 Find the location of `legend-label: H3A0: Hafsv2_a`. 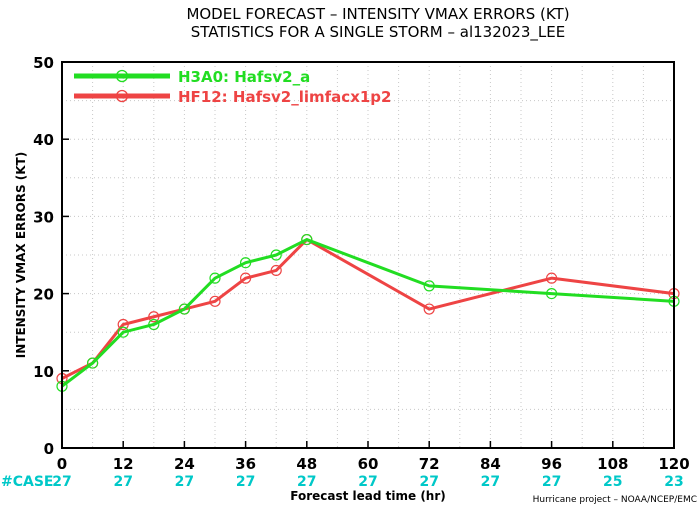

legend-label: H3A0: Hafsv2_a is located at coordinates (244, 77).